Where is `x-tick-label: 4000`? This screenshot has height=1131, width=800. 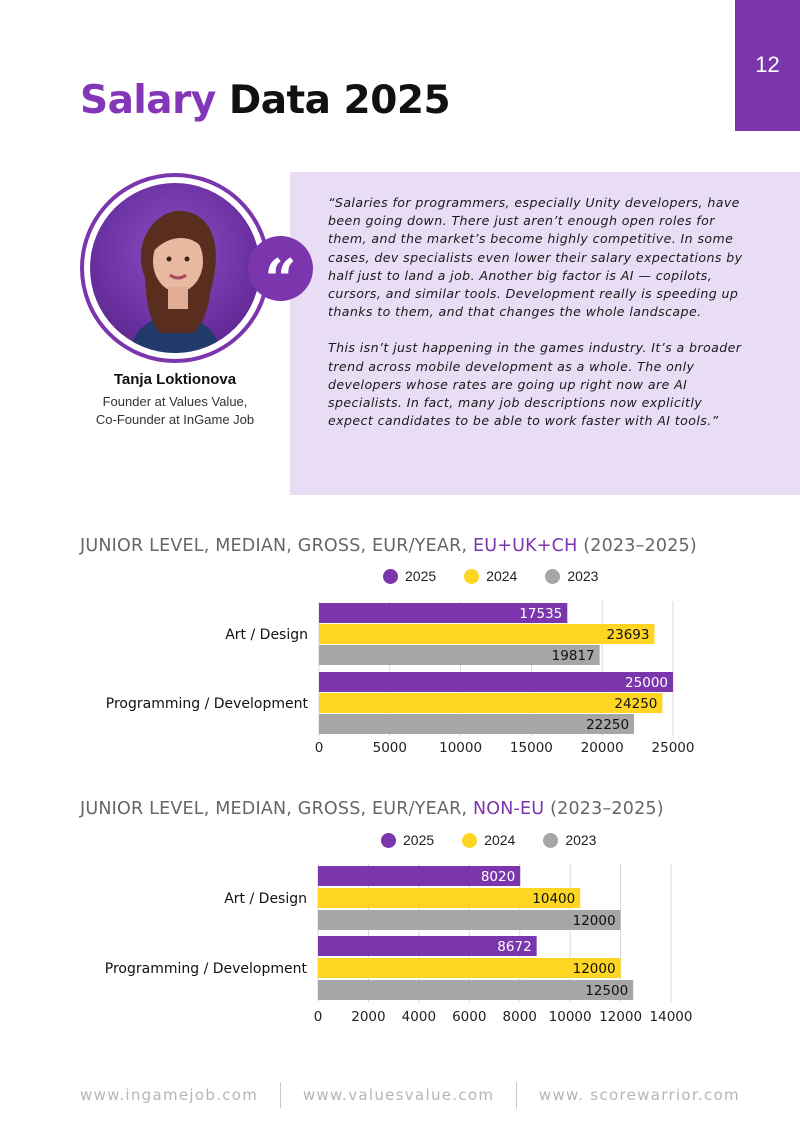
x-tick-label: 4000 is located at coordinates (419, 1017).